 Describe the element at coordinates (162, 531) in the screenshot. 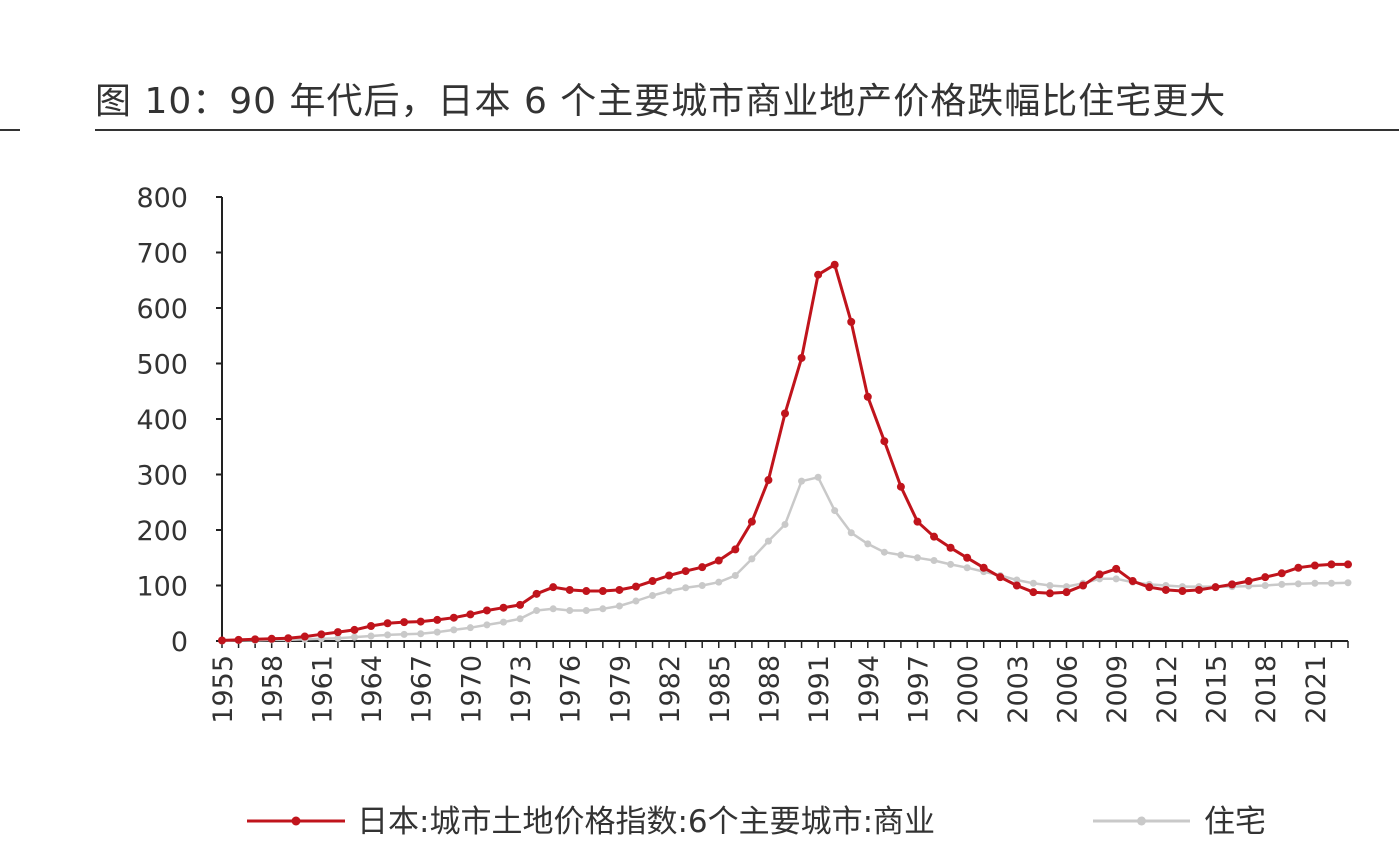

I see `y-tick-label: 200` at that location.